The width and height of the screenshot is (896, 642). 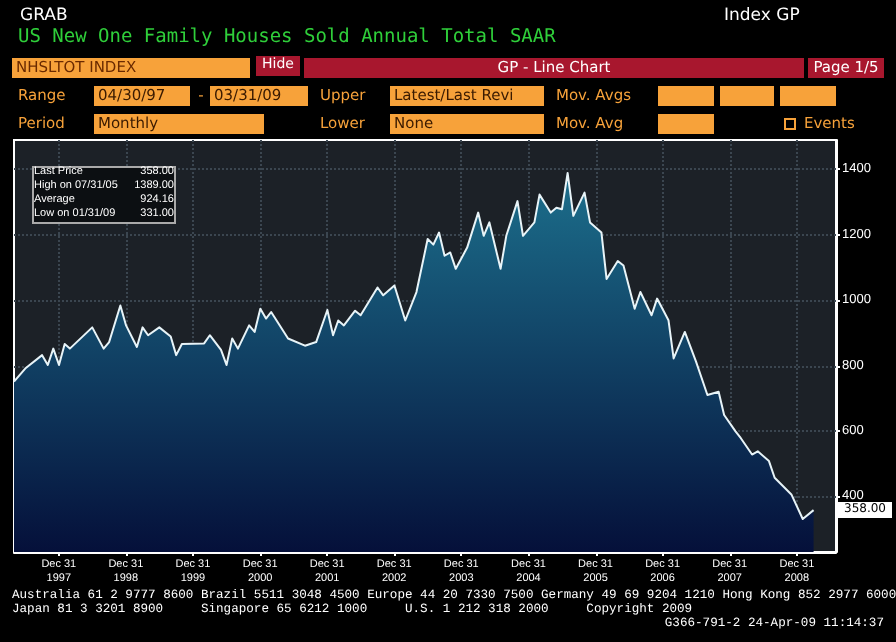 I want to click on text: GRAB, so click(x=44, y=16).